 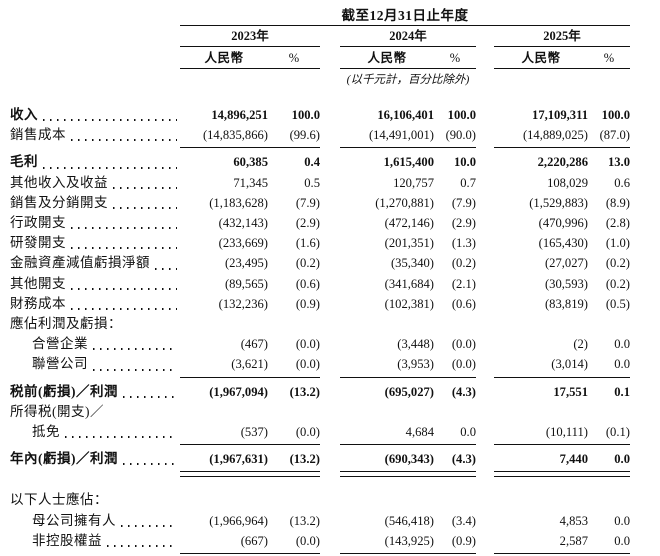 What do you see at coordinates (463, 459) in the screenshot?
I see `cell-2024-pct: (4.3)` at bounding box center [463, 459].